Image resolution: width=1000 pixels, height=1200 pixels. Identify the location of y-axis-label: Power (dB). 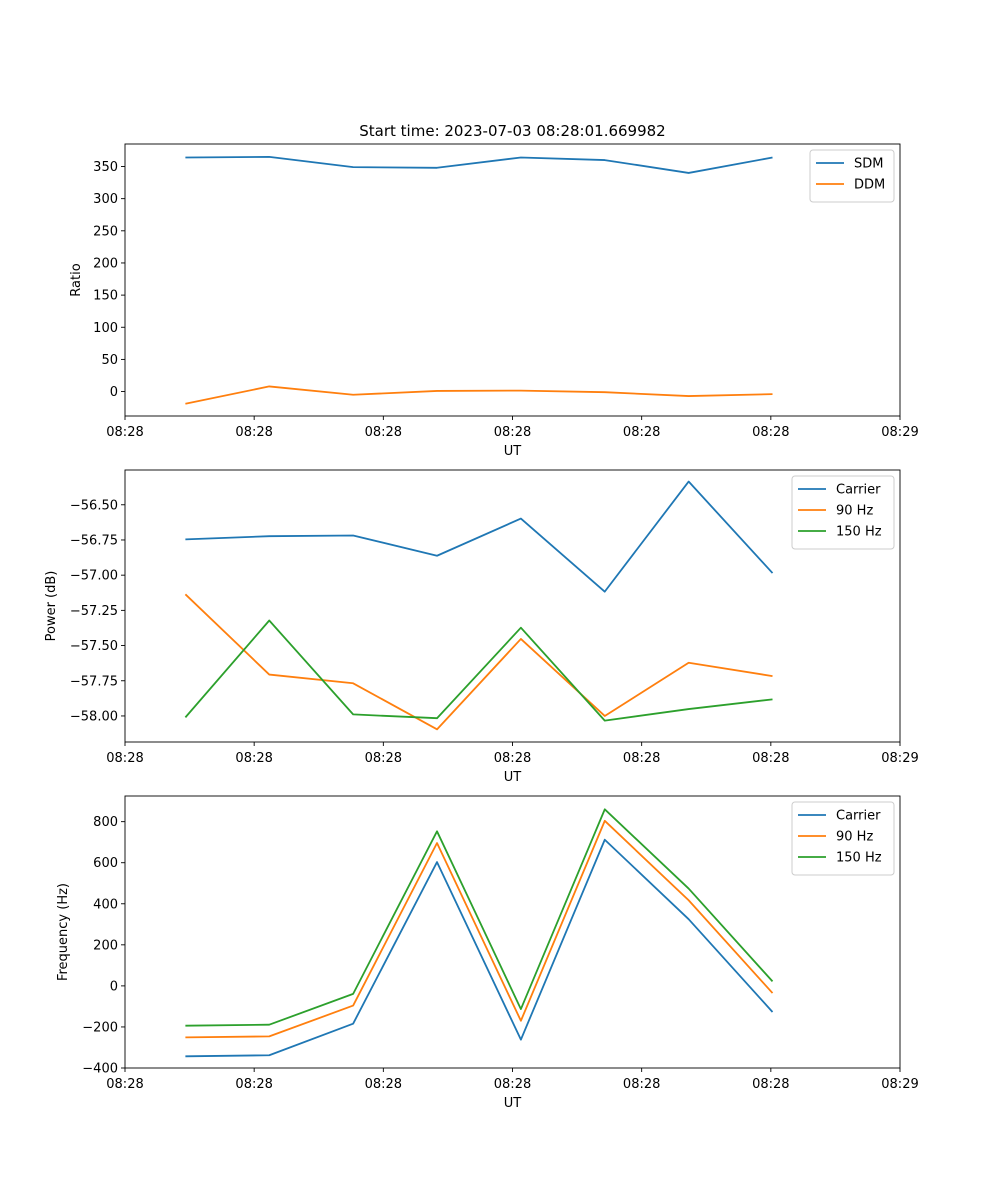
(51, 606).